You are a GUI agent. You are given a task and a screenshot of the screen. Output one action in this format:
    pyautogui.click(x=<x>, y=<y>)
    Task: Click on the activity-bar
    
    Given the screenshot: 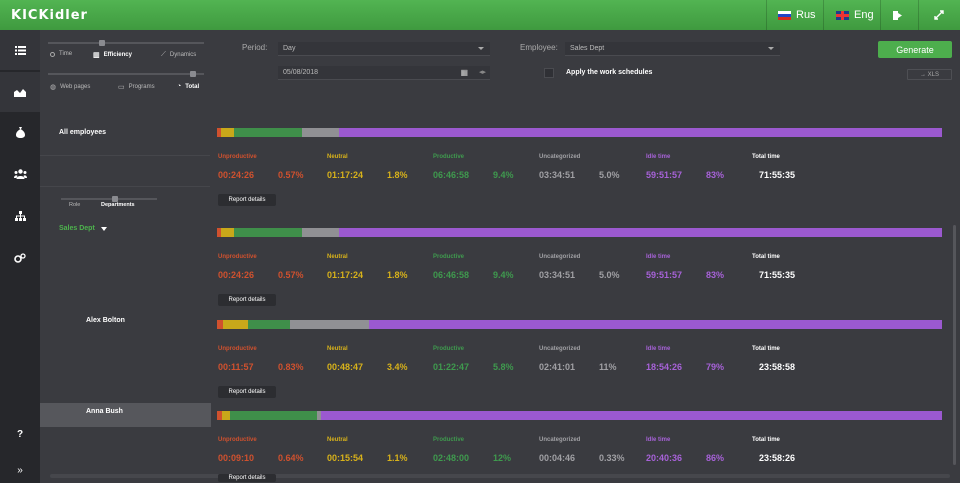 What is the action you would take?
    pyautogui.click(x=579, y=324)
    